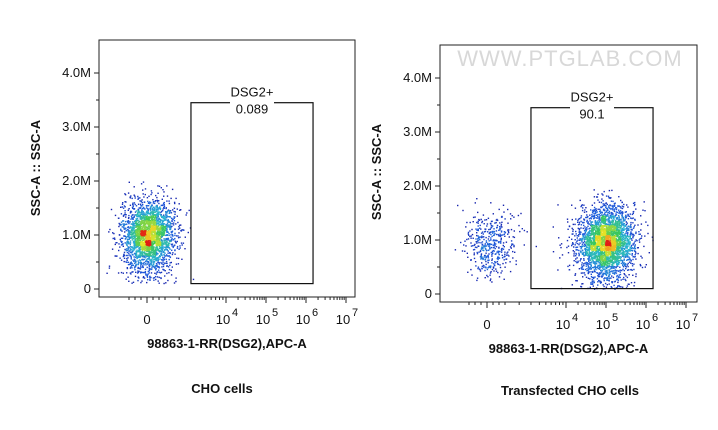 The width and height of the screenshot is (718, 430). I want to click on y-tick-label: 1.0M, so click(76, 234).